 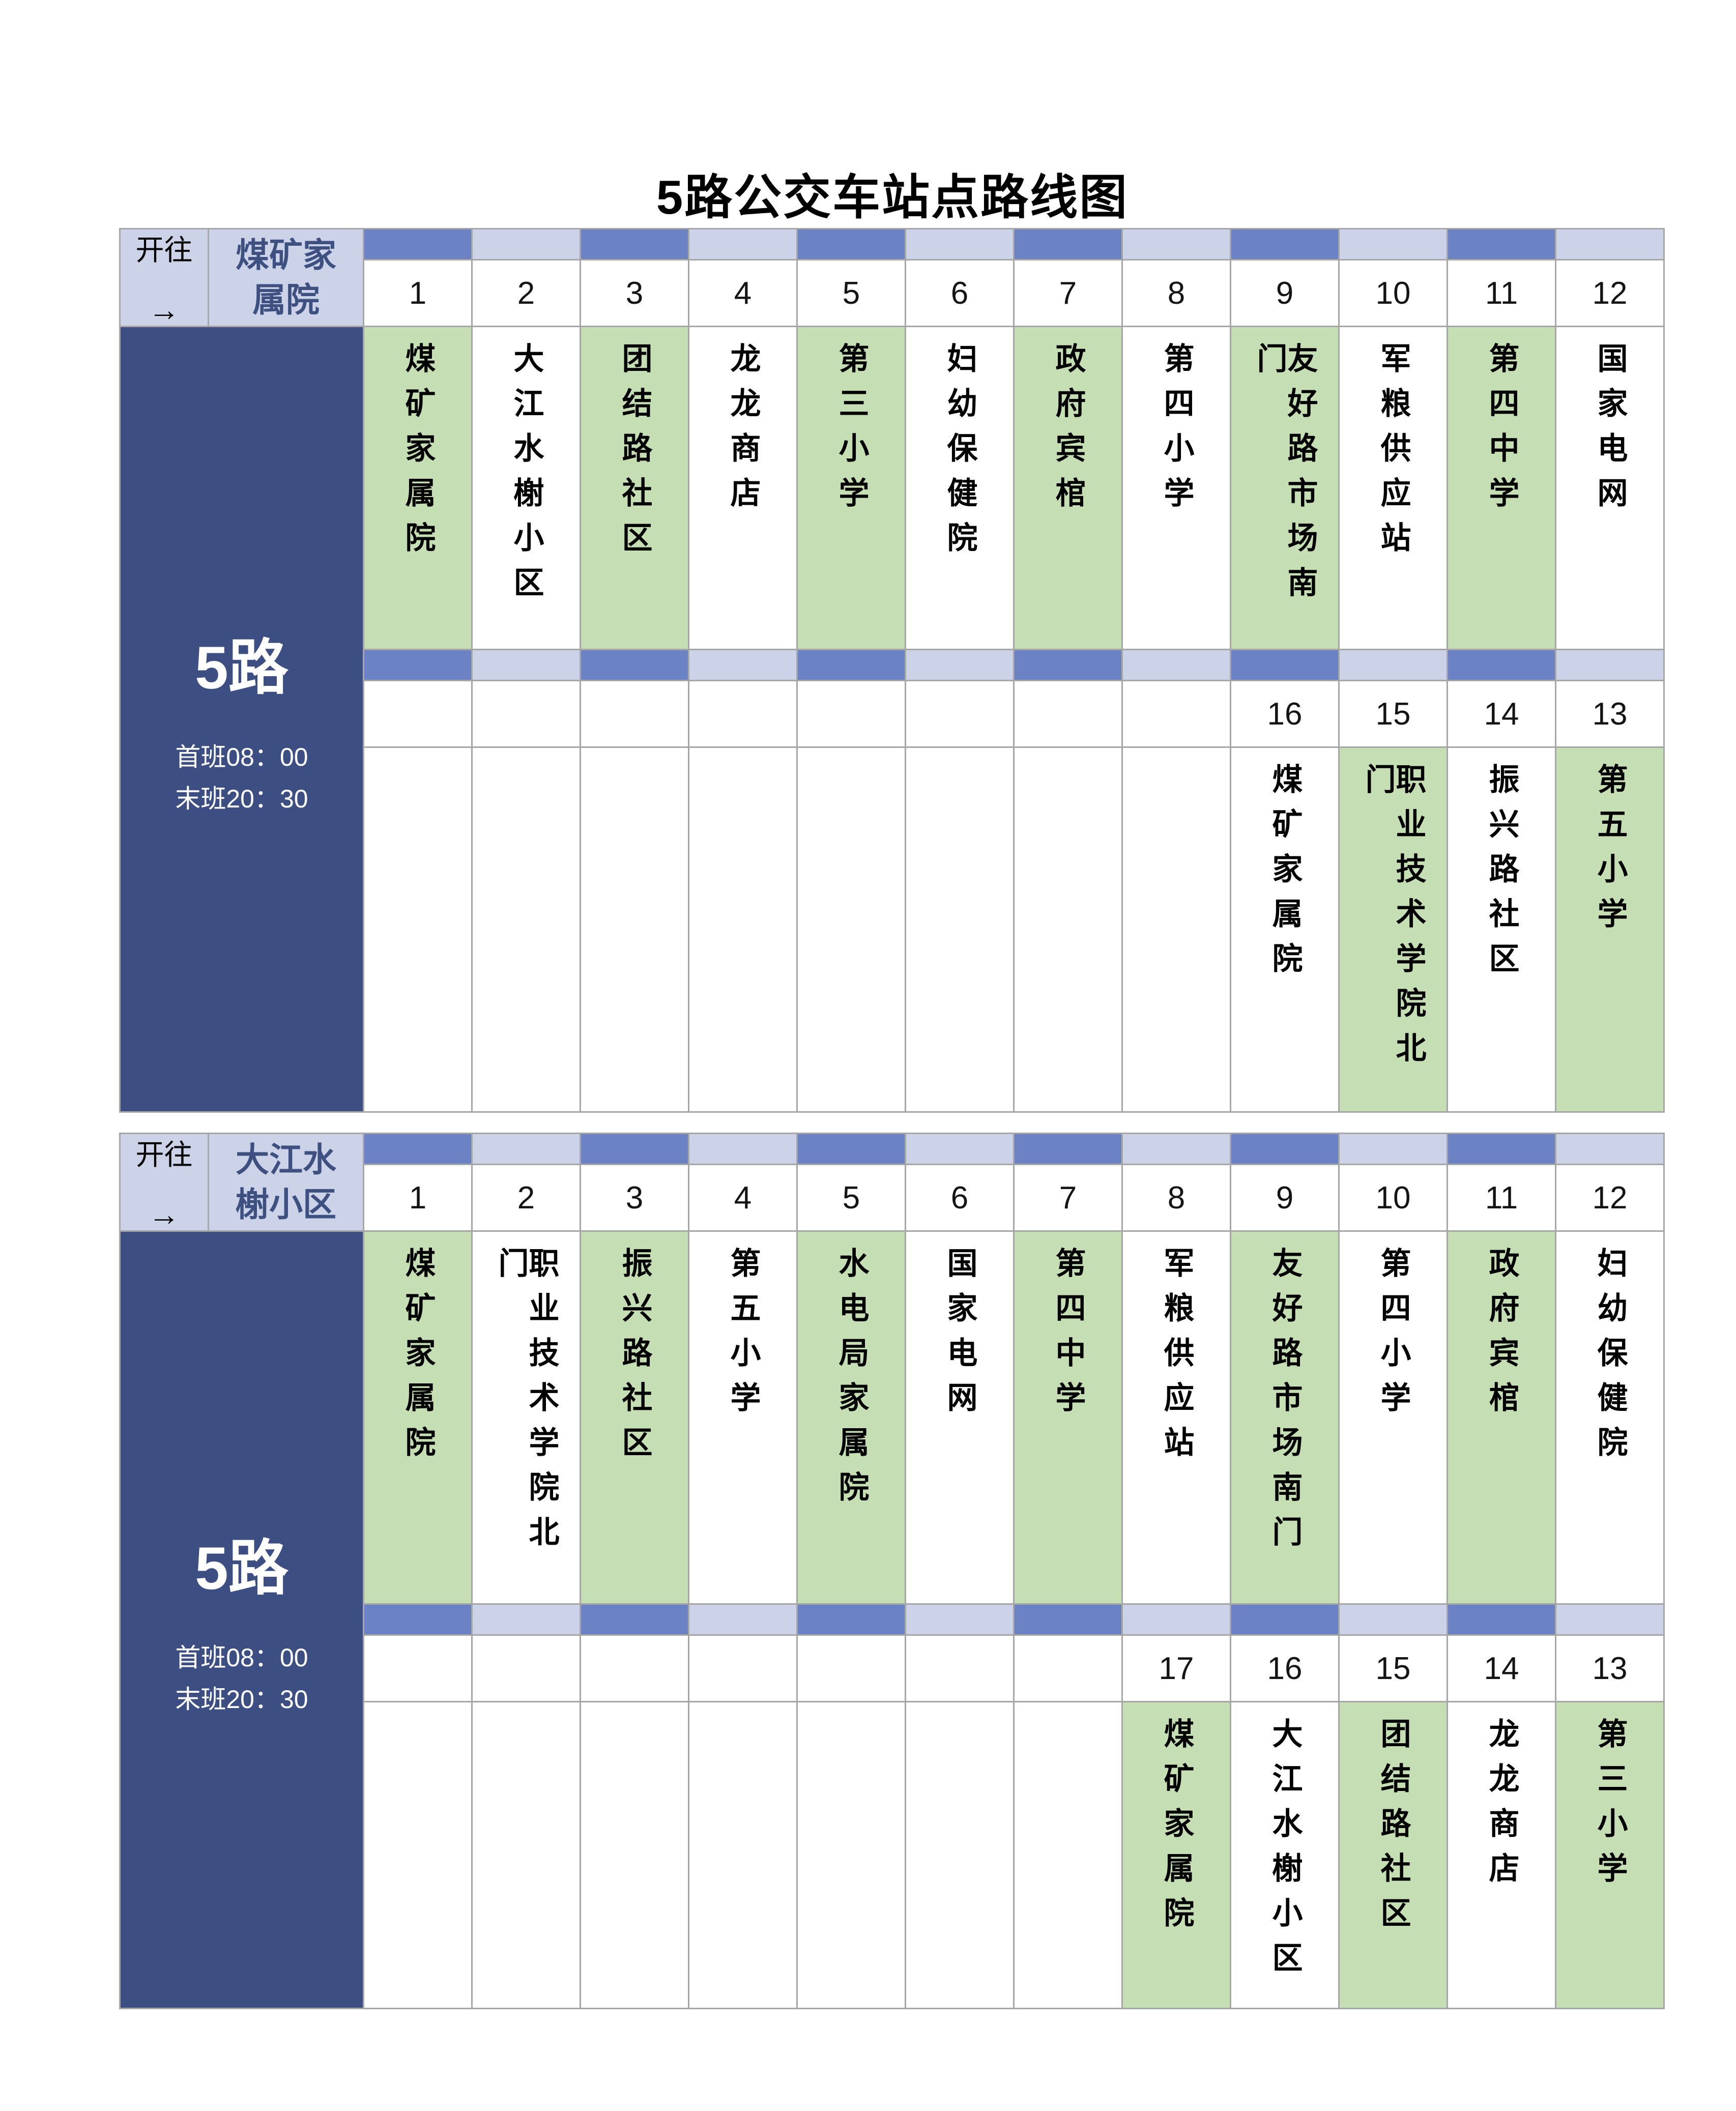 I want to click on station-number-cell: 13, so click(x=1609, y=713).